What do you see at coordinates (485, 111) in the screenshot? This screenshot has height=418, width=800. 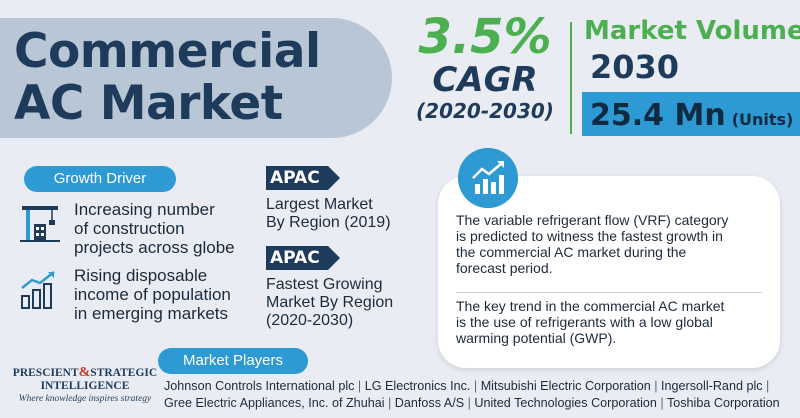 I see `cagr-period: (2020-2030)` at bounding box center [485, 111].